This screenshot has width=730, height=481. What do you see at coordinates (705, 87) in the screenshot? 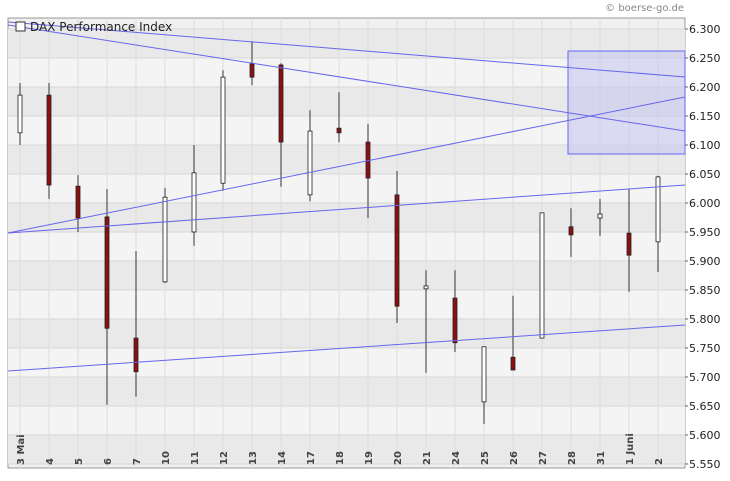
I see `y-tick-label: 6.200` at bounding box center [705, 87].